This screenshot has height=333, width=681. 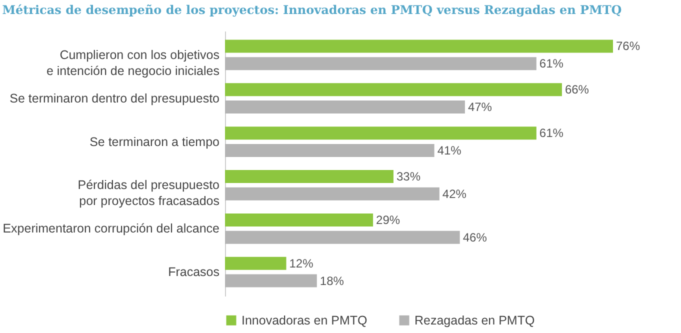 I want to click on data-label: 29%, so click(x=388, y=219).